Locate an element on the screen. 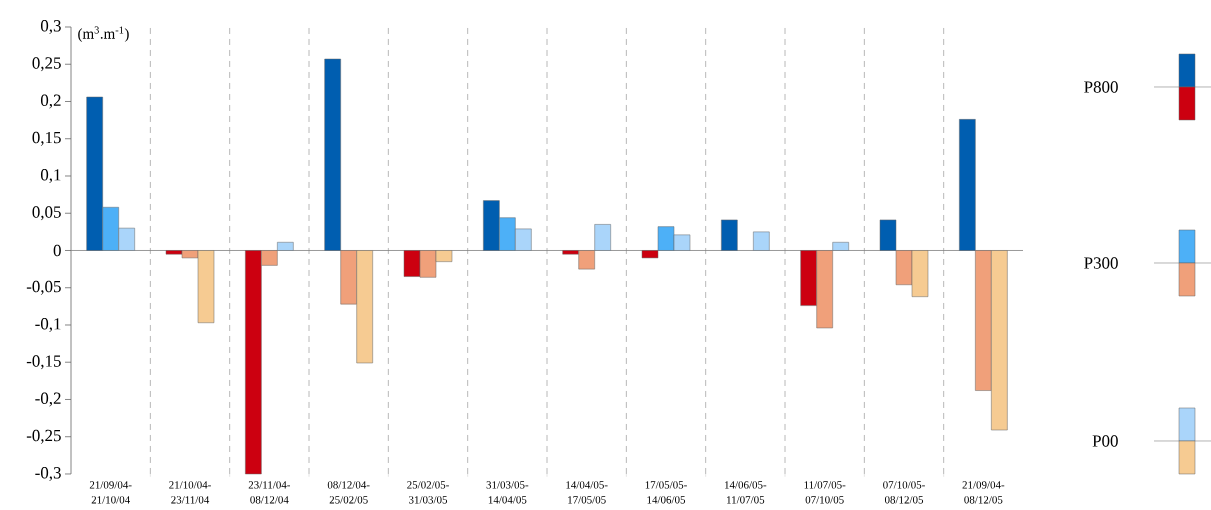 Image resolution: width=1211 pixels, height=510 pixels. x-tick-label: 07/10/05-08/12/05 is located at coordinates (904, 492).